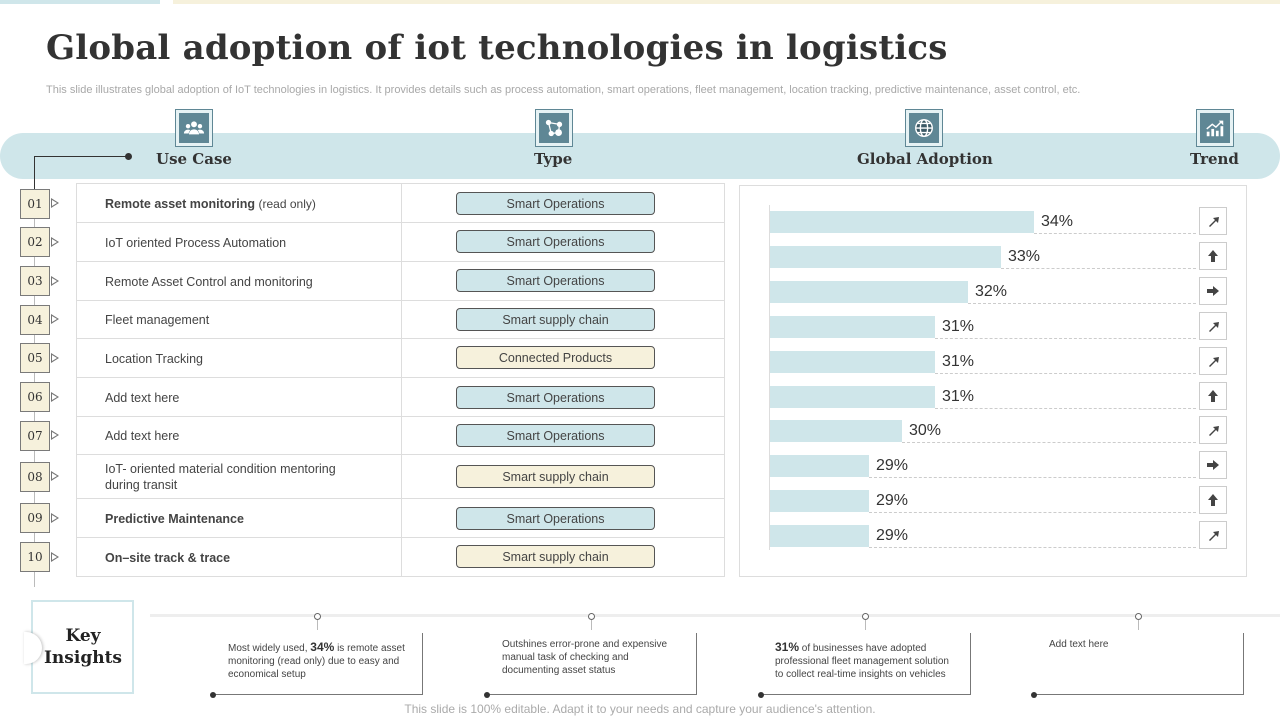  I want to click on use-case-cell: On–site track & trace, so click(168, 558).